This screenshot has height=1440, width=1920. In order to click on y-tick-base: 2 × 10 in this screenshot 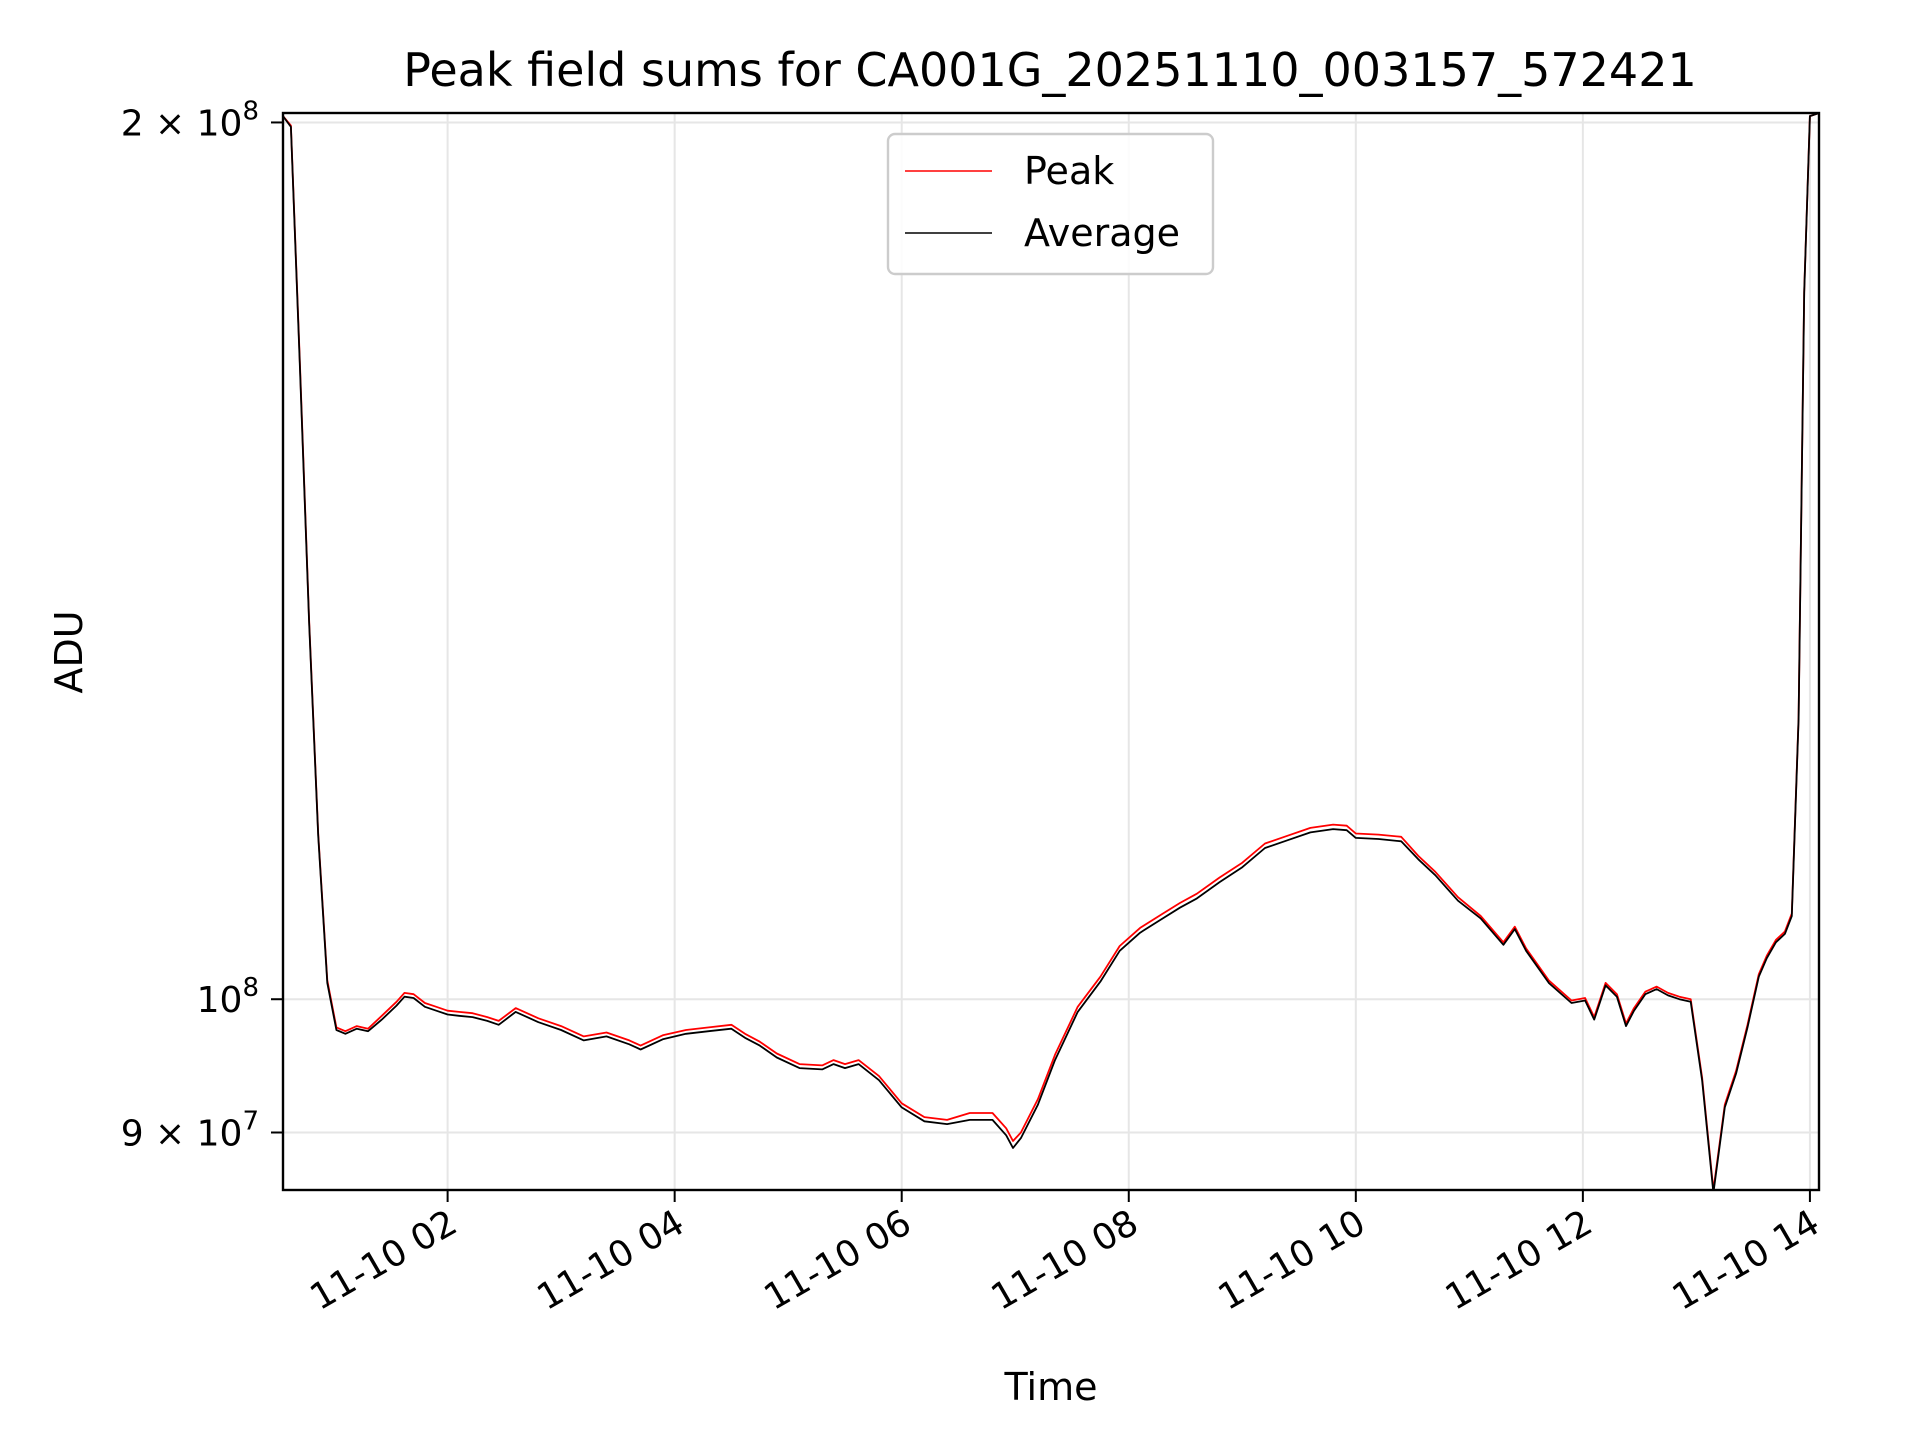, I will do `click(182, 123)`.